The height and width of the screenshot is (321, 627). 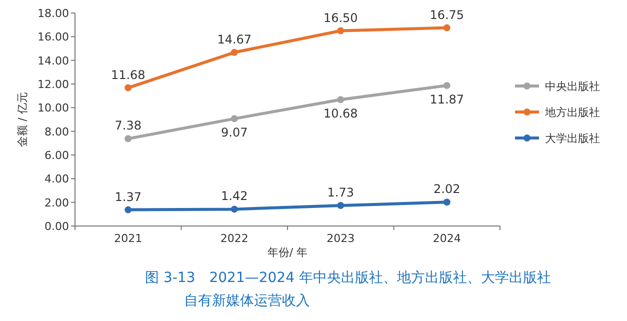 I want to click on y-tick-label: 8.00, so click(x=56, y=131).